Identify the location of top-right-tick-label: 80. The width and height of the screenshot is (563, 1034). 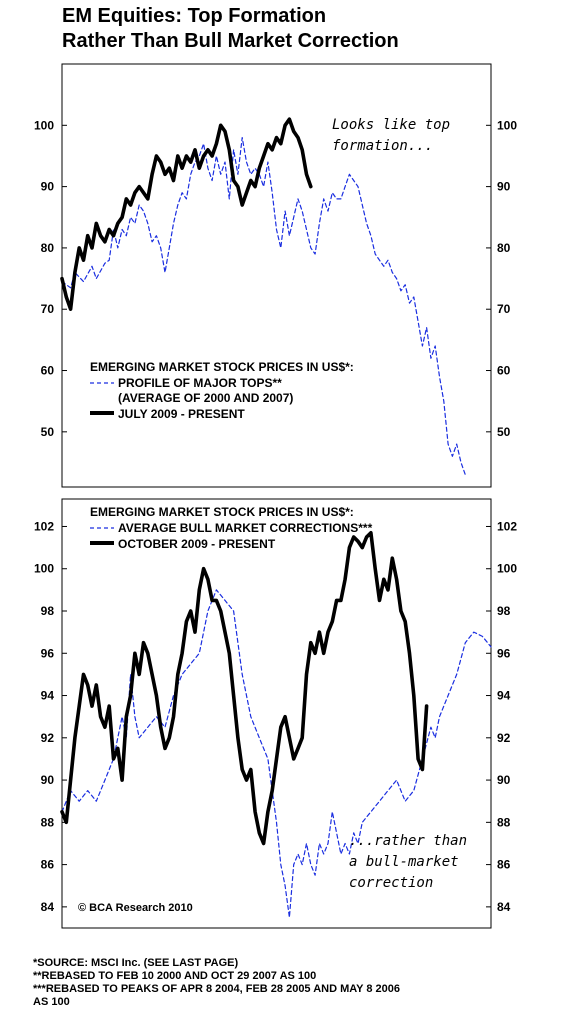
(504, 248).